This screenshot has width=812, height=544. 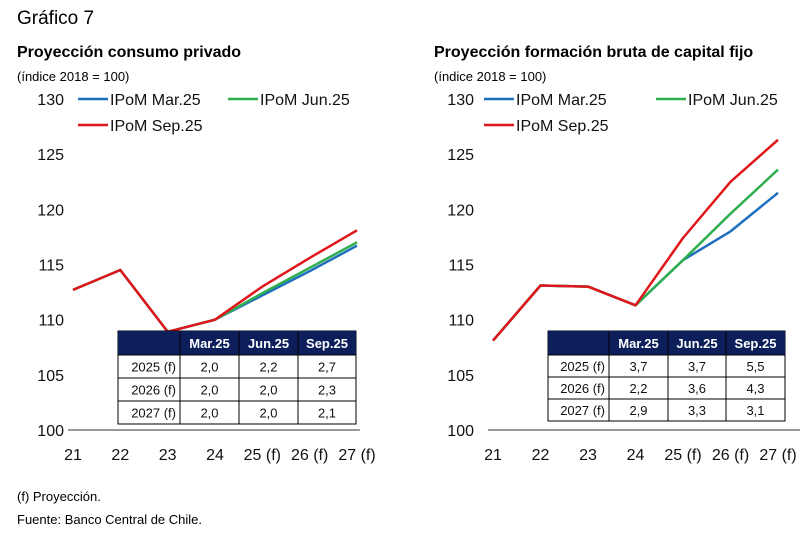 What do you see at coordinates (697, 388) in the screenshot?
I see `table-cell: 3,6` at bounding box center [697, 388].